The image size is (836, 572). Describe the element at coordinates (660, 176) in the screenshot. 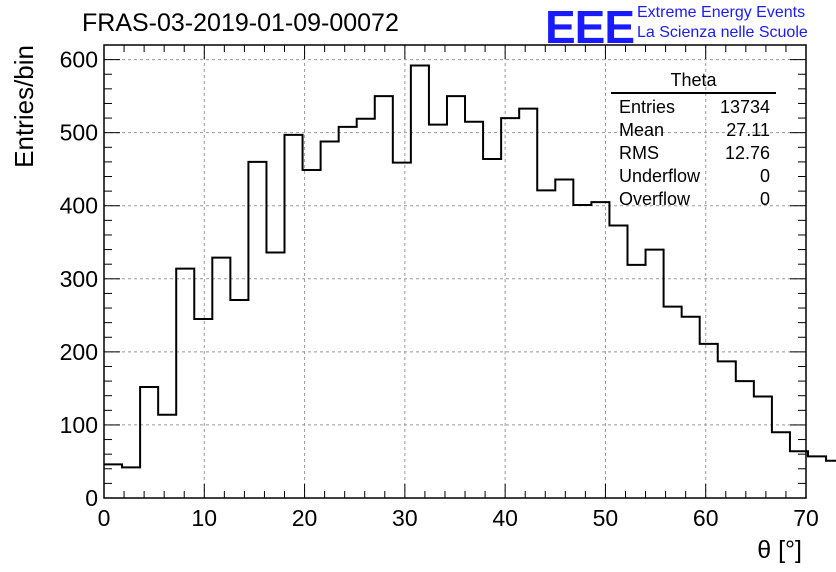

I see `stats-label: Underflow` at that location.